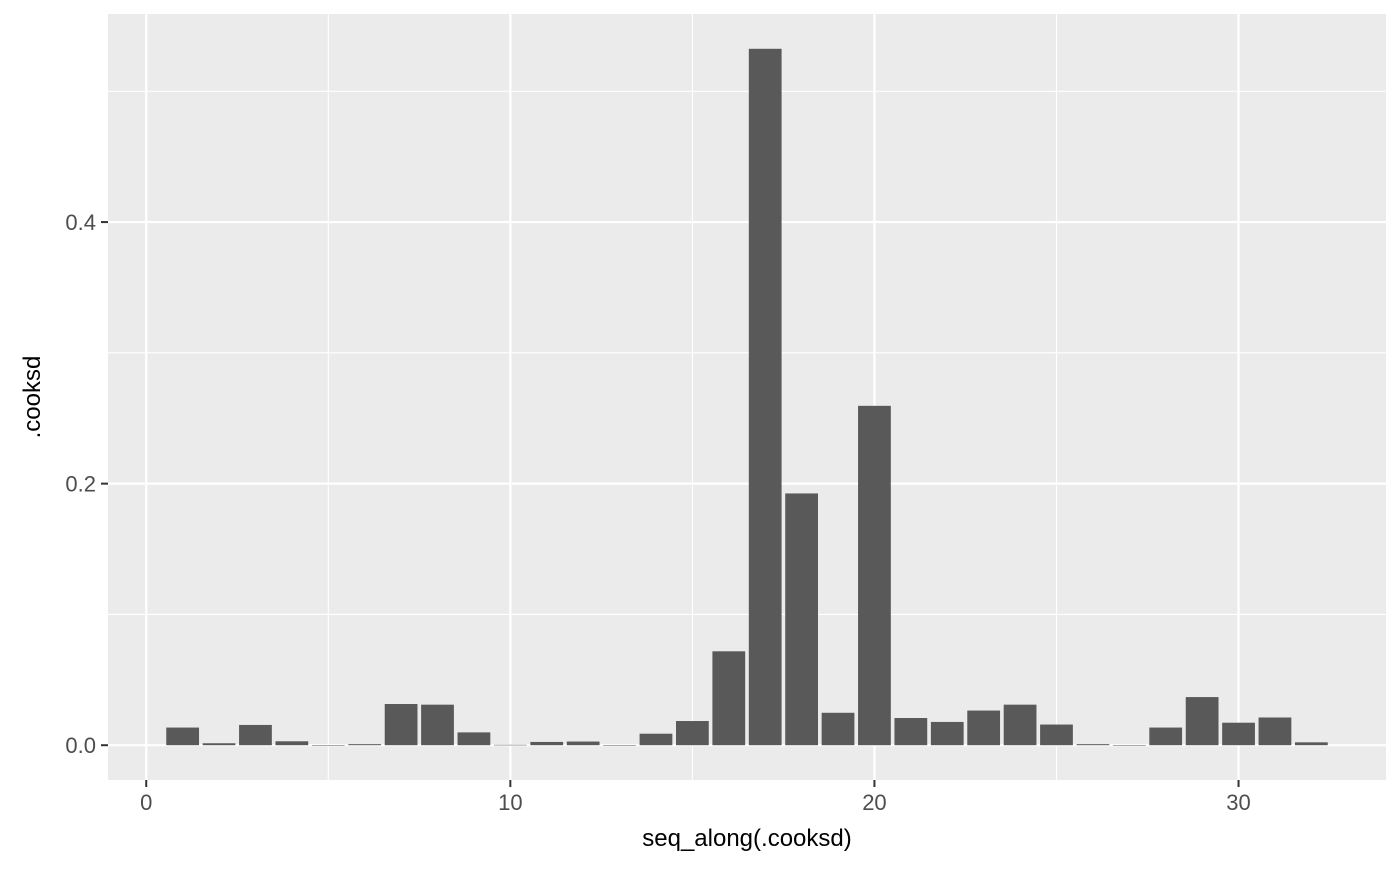 The height and width of the screenshot is (871, 1400). I want to click on y-tick-label: 0.4, so click(80, 222).